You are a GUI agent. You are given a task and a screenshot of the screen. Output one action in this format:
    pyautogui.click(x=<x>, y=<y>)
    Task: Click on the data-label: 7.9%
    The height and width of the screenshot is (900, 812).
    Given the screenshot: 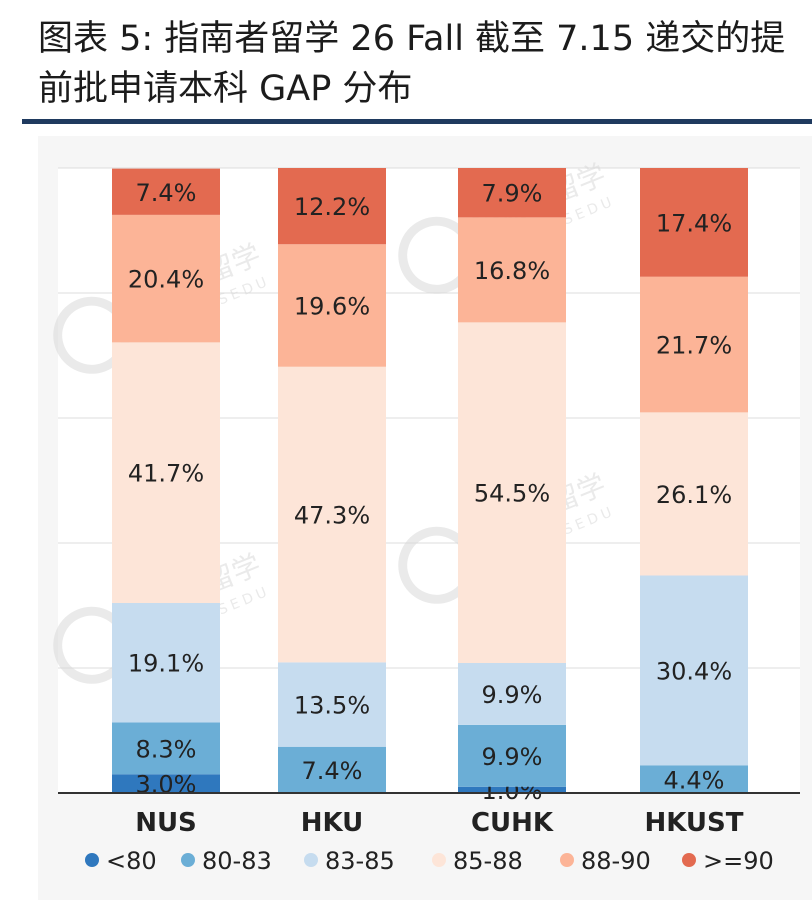 What is the action you would take?
    pyautogui.click(x=512, y=194)
    